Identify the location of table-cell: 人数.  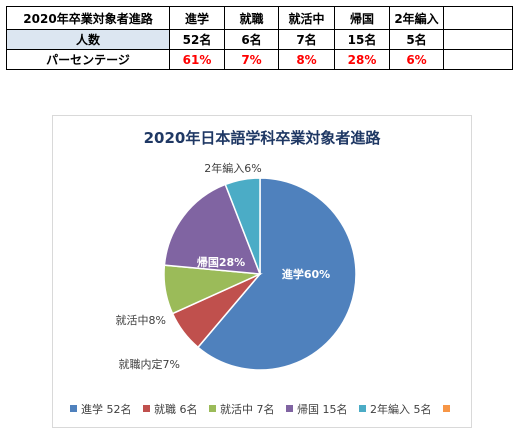
(88, 39).